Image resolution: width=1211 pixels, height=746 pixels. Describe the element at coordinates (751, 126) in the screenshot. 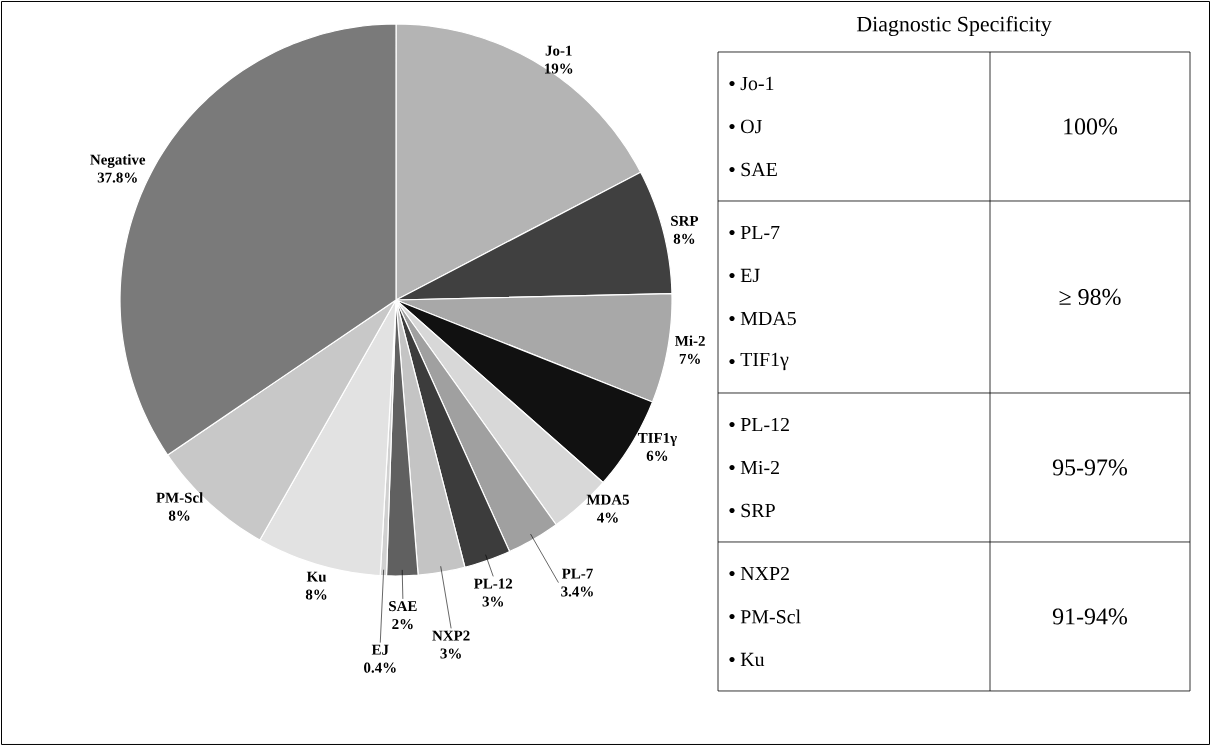

I see `text: OJ` at that location.